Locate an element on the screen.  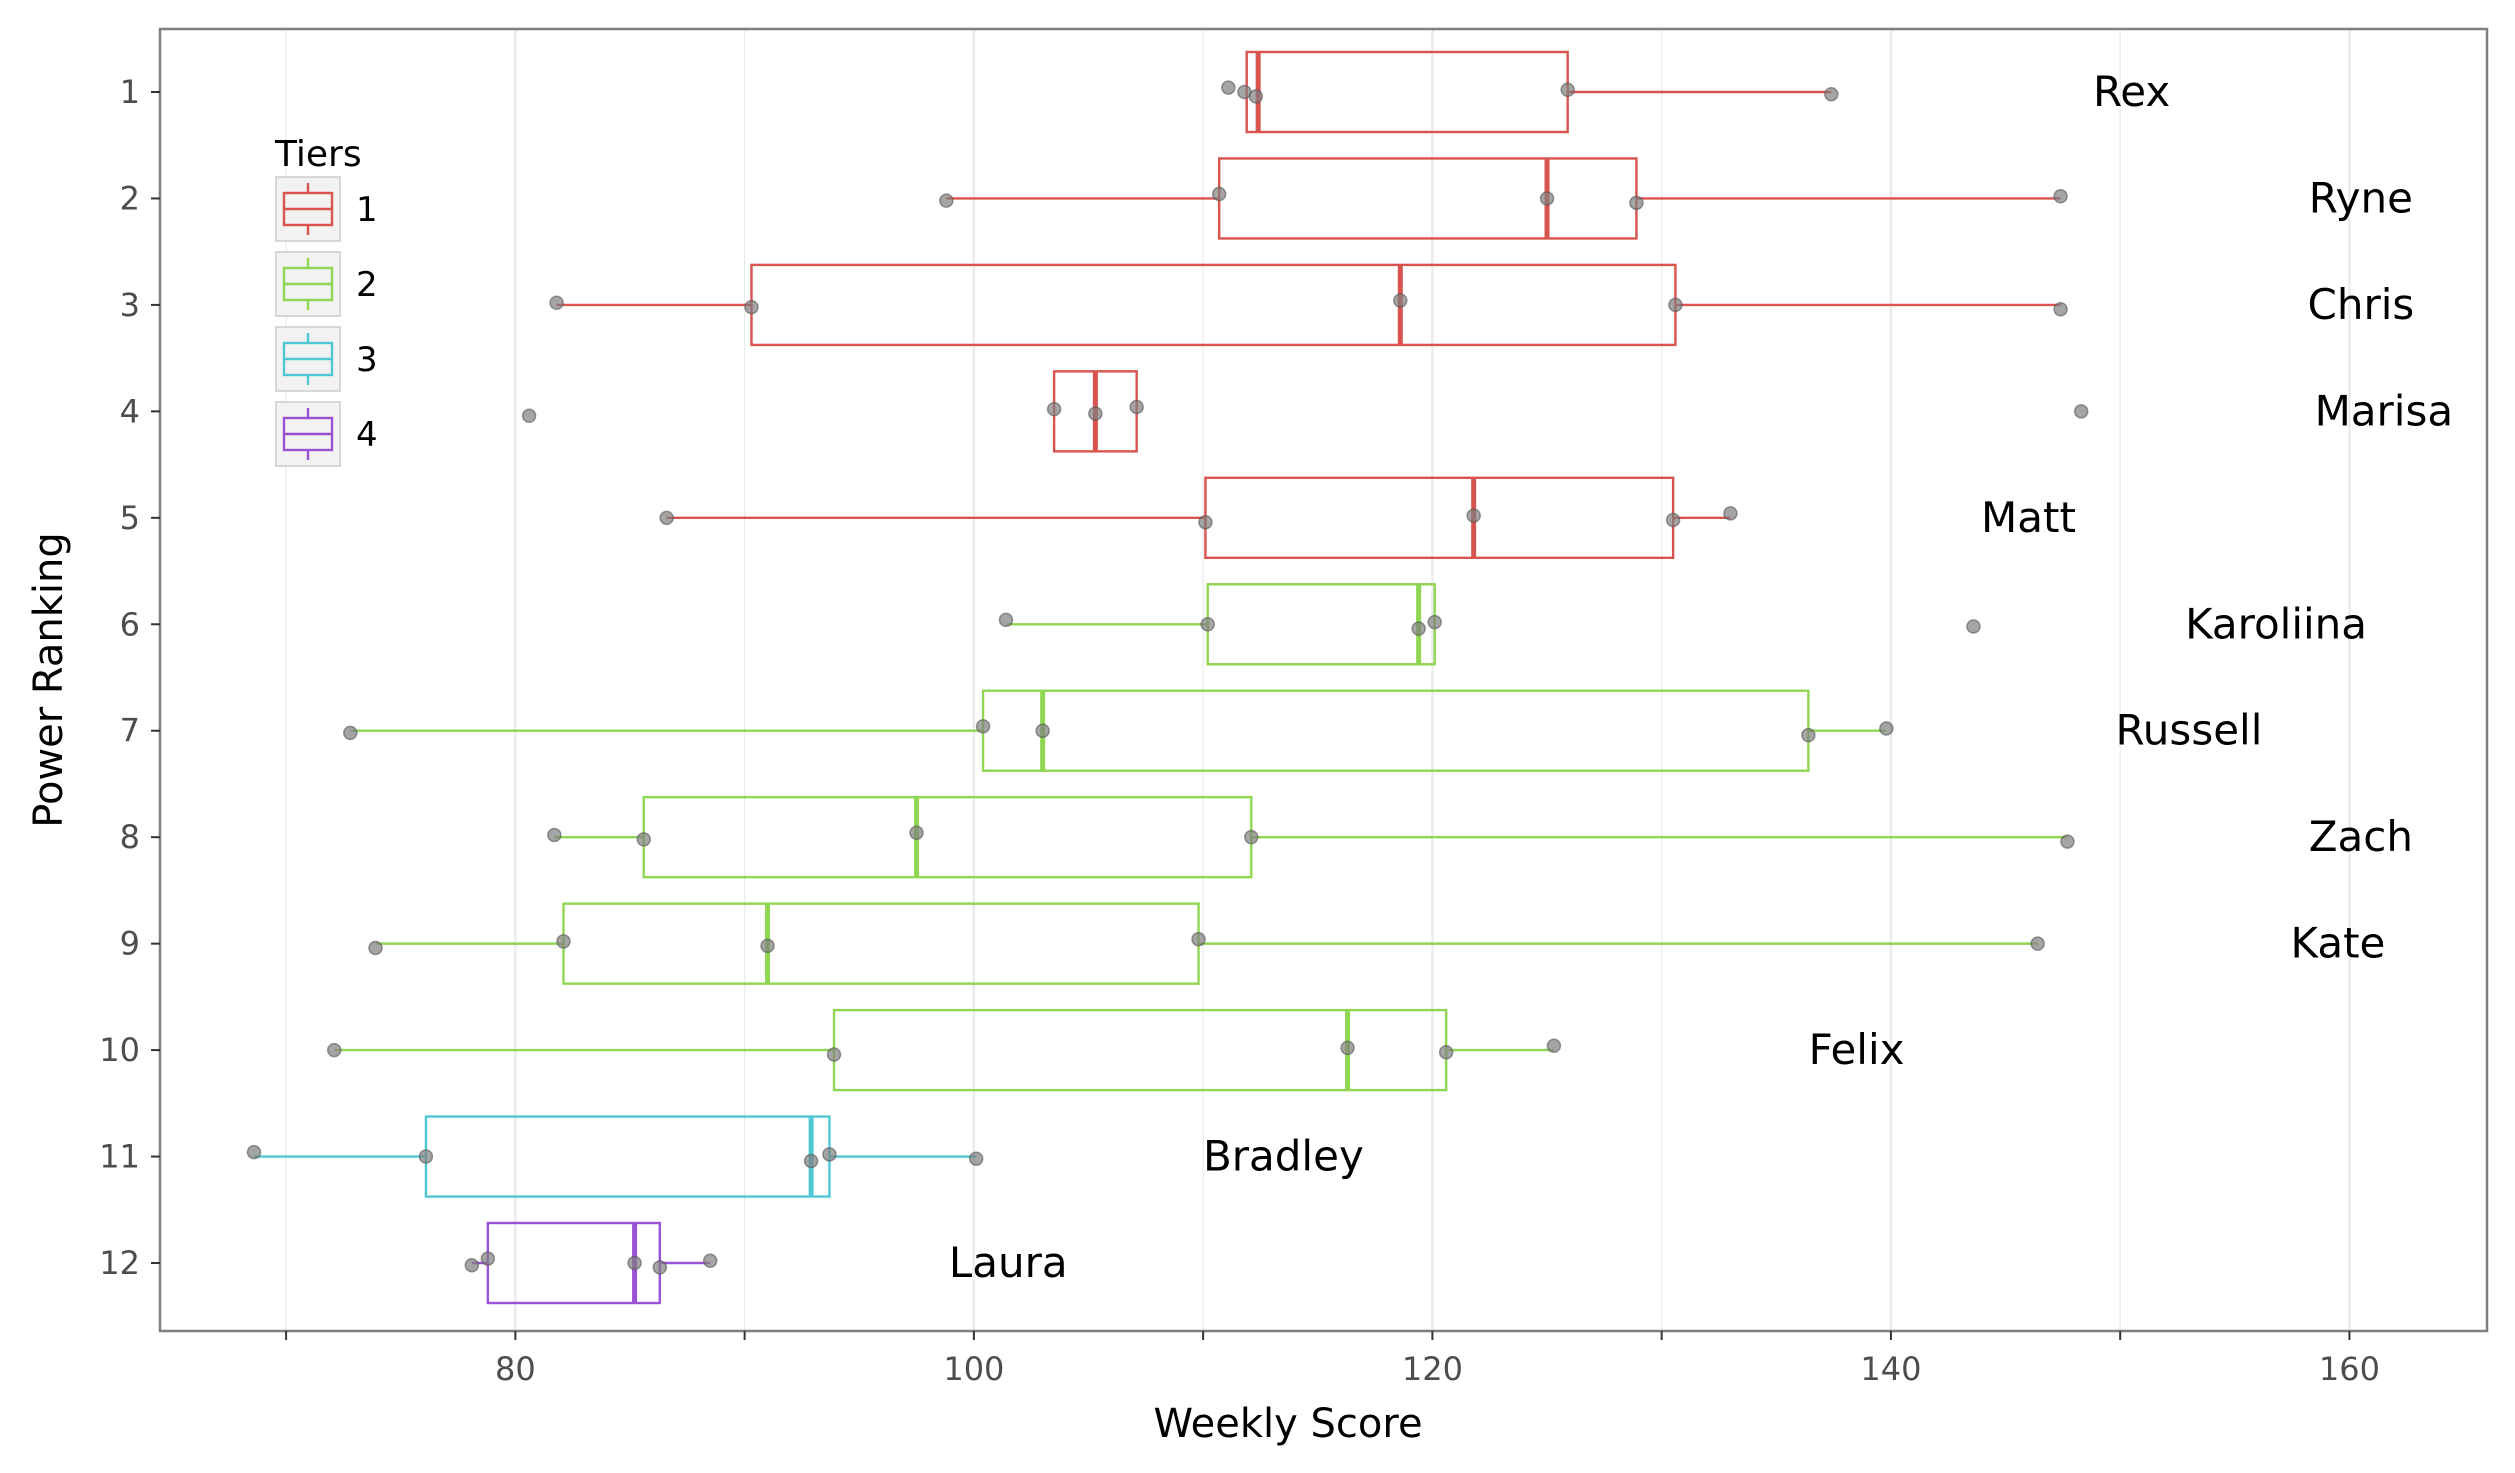
name-label-ryne: Ryne is located at coordinates (2361, 197).